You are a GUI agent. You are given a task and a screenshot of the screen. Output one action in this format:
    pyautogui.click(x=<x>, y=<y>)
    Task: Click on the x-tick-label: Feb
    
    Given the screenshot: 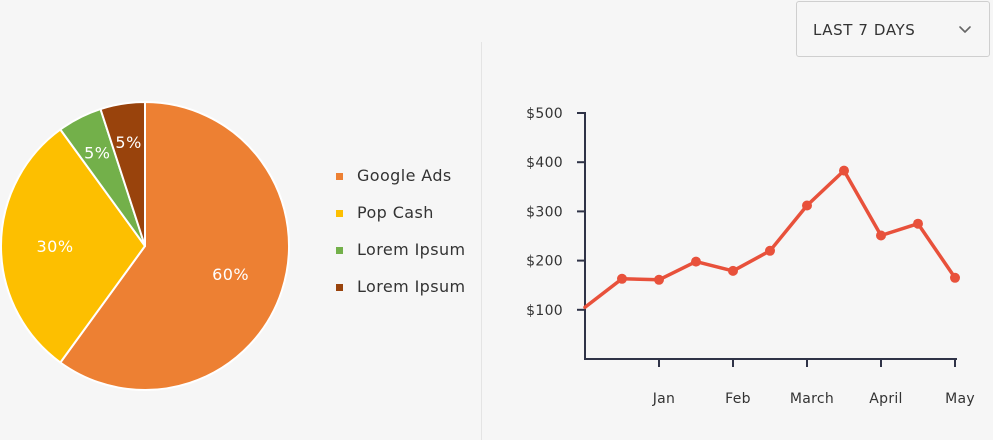 What is the action you would take?
    pyautogui.click(x=738, y=399)
    